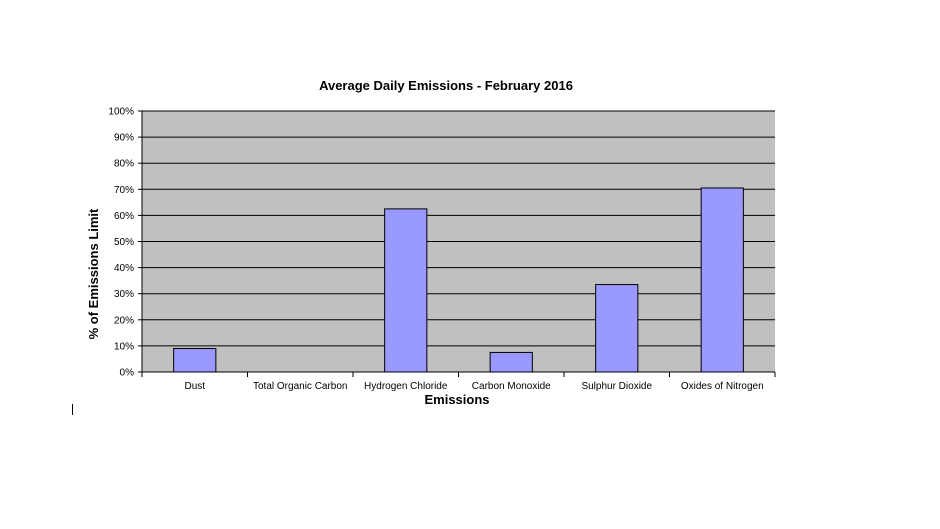 The height and width of the screenshot is (529, 940). What do you see at coordinates (127, 373) in the screenshot?
I see `y-tick-label: 0%` at bounding box center [127, 373].